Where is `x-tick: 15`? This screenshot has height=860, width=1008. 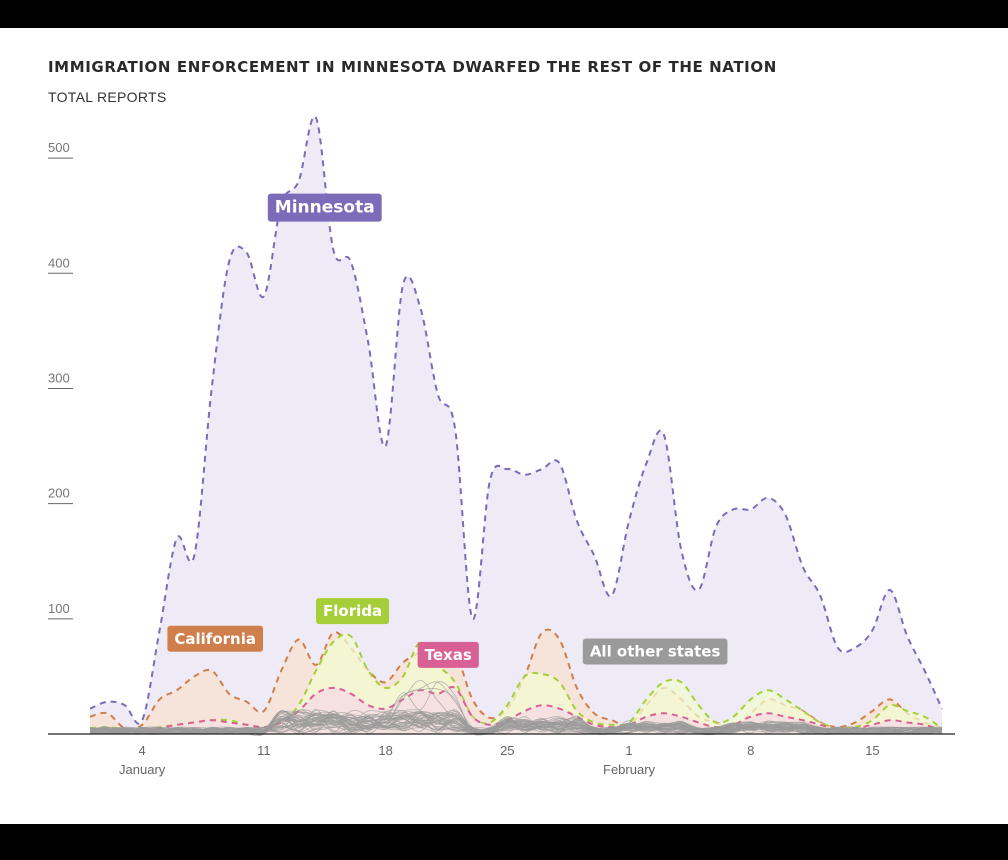 x-tick: 15 is located at coordinates (872, 750).